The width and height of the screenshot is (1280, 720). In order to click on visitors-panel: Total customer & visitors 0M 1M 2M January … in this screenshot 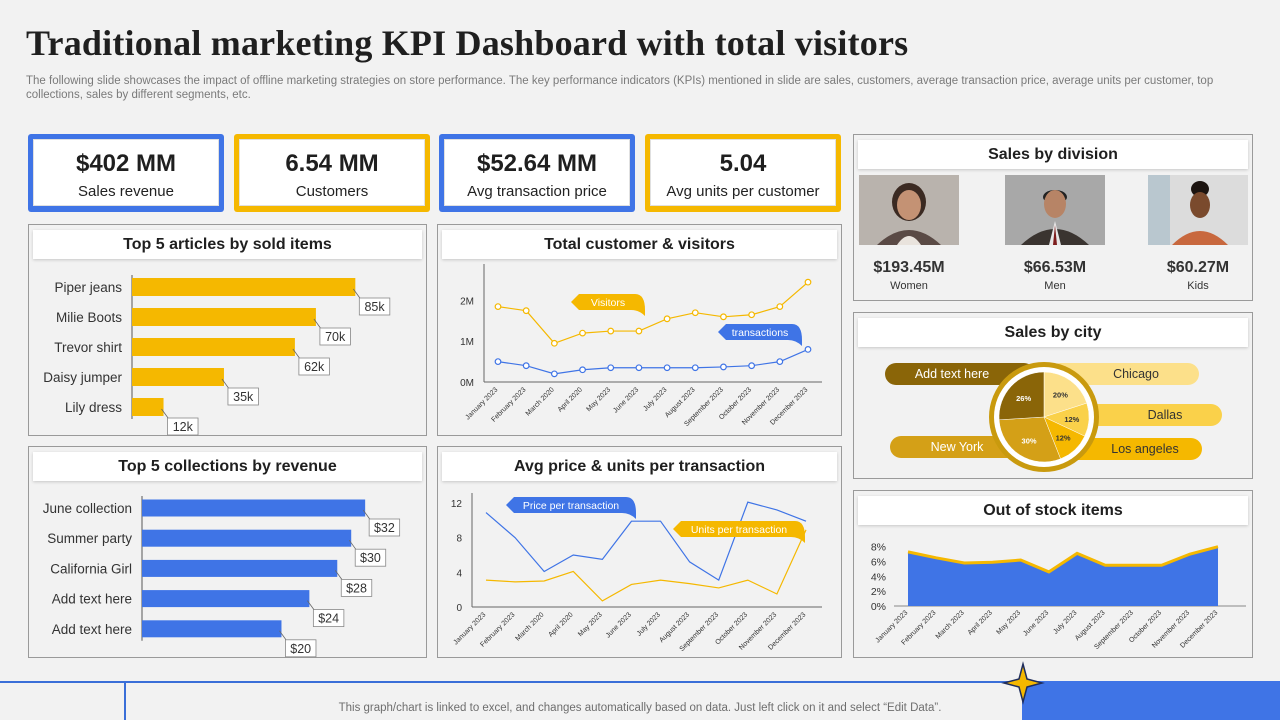, I will do `click(639, 330)`.